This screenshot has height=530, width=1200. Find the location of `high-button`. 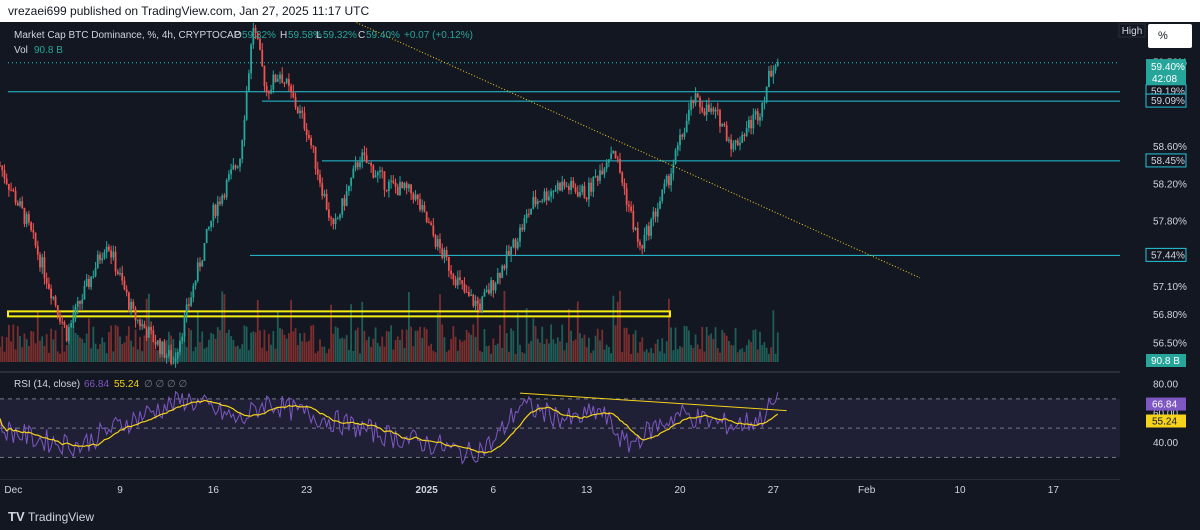

high-button is located at coordinates (1132, 30).